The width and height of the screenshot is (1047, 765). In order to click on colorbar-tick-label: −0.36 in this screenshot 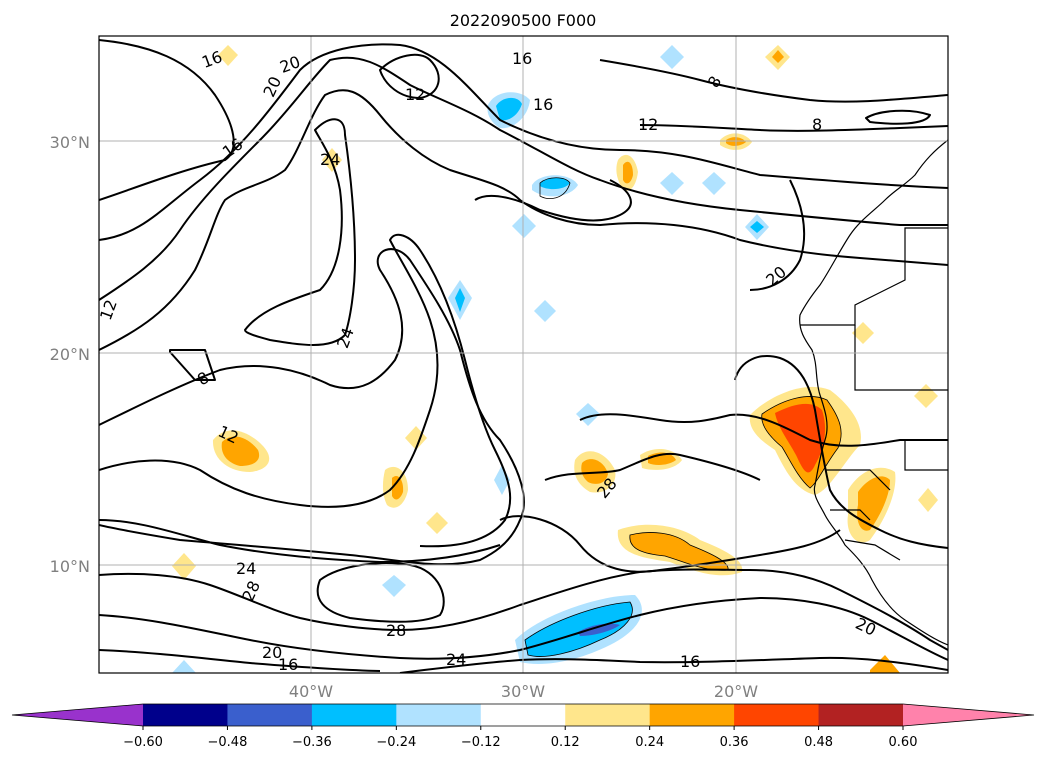, I will do `click(312, 742)`.